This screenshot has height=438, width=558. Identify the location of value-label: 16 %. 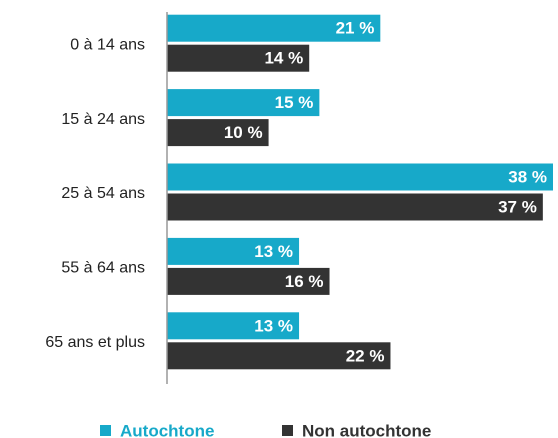
(304, 281).